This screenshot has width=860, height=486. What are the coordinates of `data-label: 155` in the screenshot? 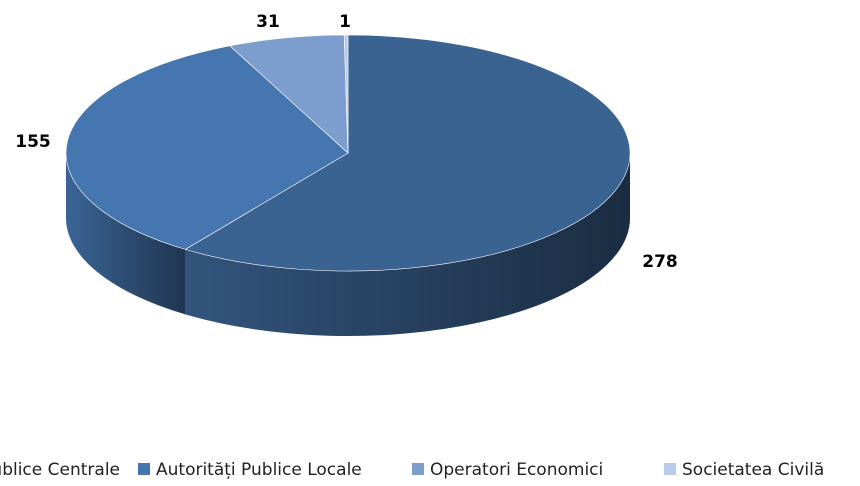 It's located at (33, 142).